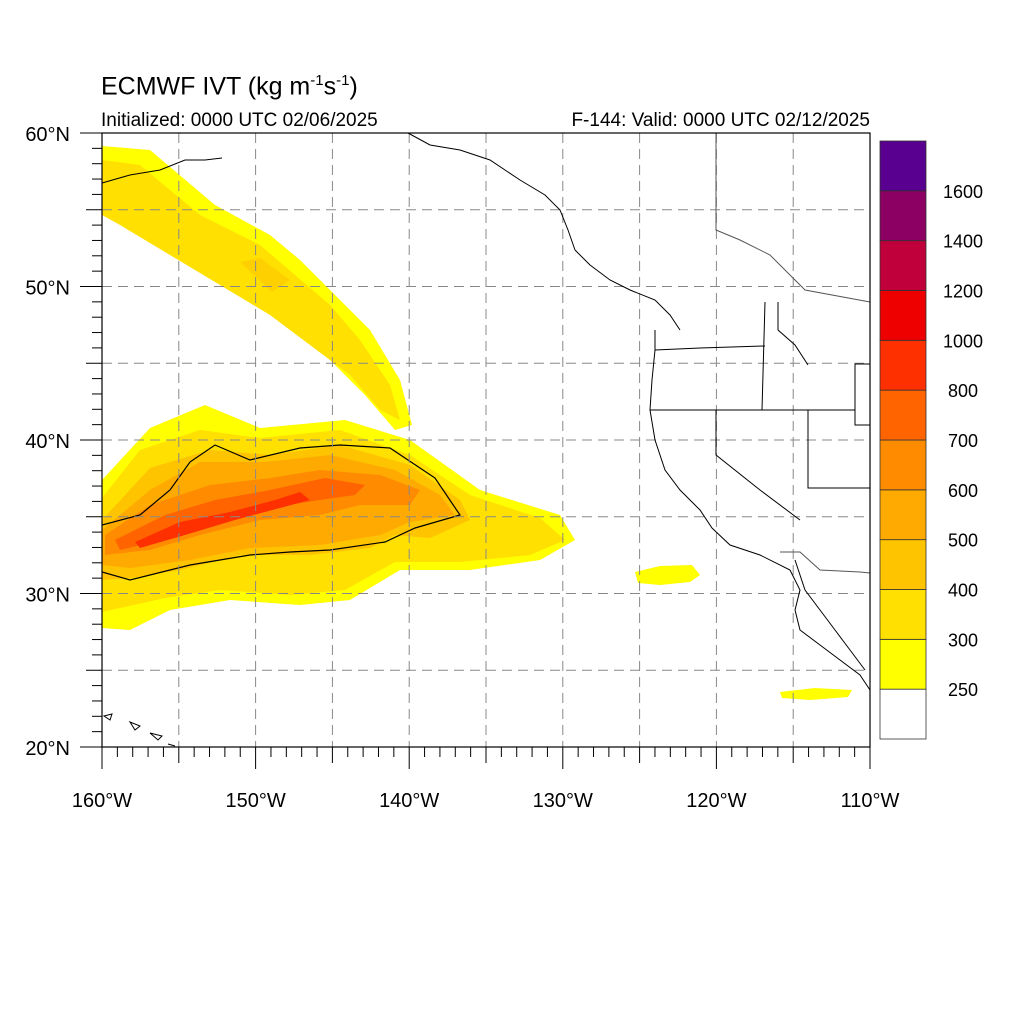 The image size is (1024, 1024). Describe the element at coordinates (720, 120) in the screenshot. I see `valid-time-label: F-144: Valid: 0000 UTC 02/12/2025` at that location.